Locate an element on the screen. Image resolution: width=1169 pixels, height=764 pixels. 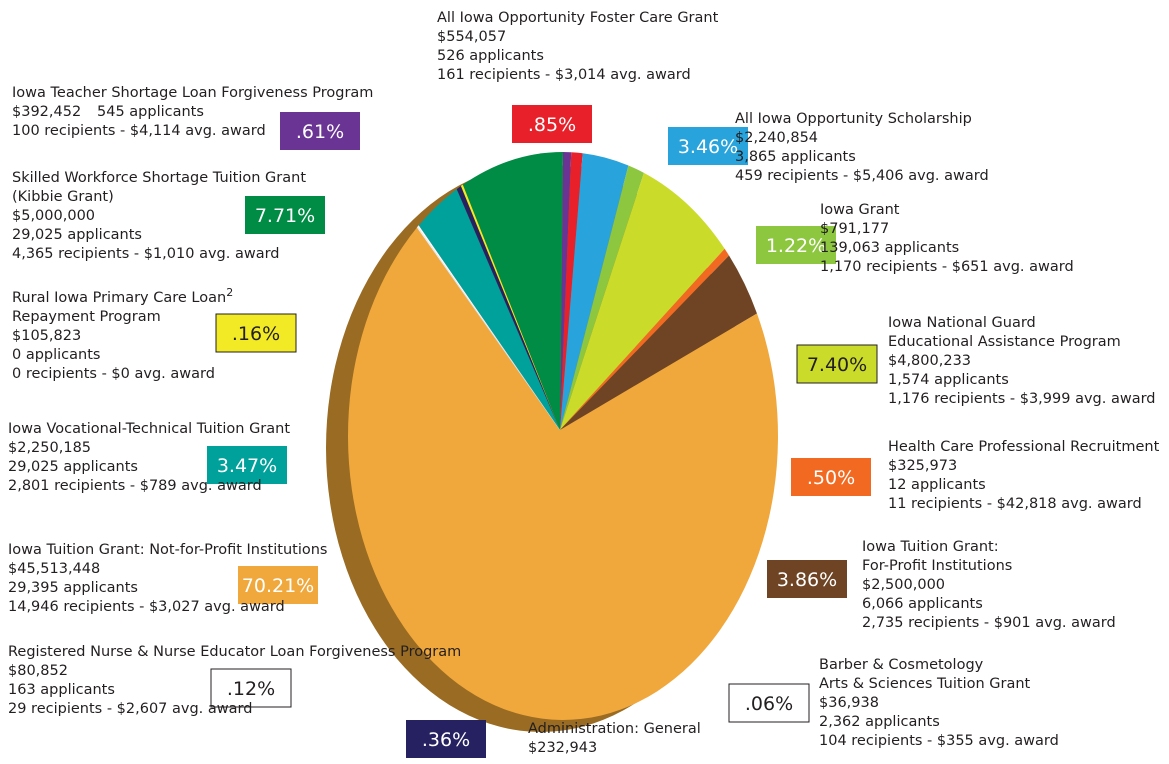
percent-label: .12% is located at coordinates (251, 689).